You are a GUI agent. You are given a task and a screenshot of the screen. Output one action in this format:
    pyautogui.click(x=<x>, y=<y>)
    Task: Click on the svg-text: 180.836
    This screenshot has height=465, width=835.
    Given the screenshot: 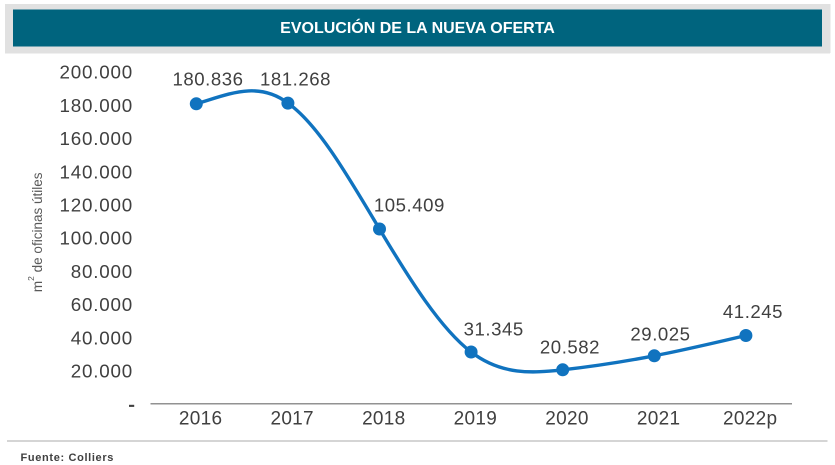 What is the action you would take?
    pyautogui.click(x=207, y=78)
    